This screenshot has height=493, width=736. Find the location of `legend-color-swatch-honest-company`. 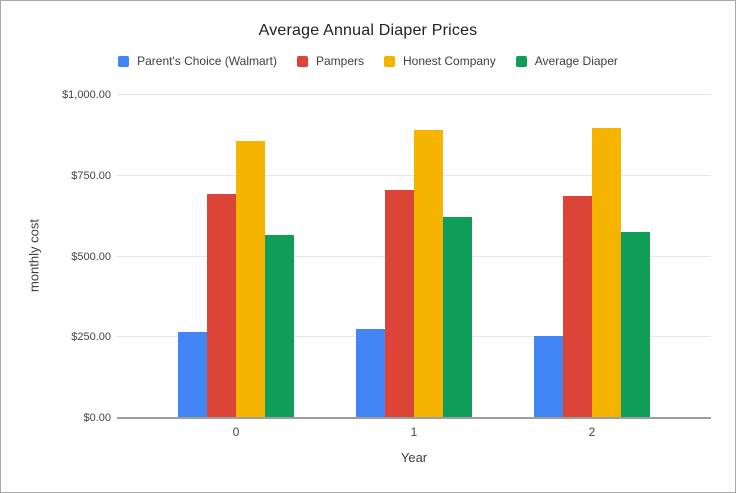

legend-color-swatch-honest-company is located at coordinates (390, 61).